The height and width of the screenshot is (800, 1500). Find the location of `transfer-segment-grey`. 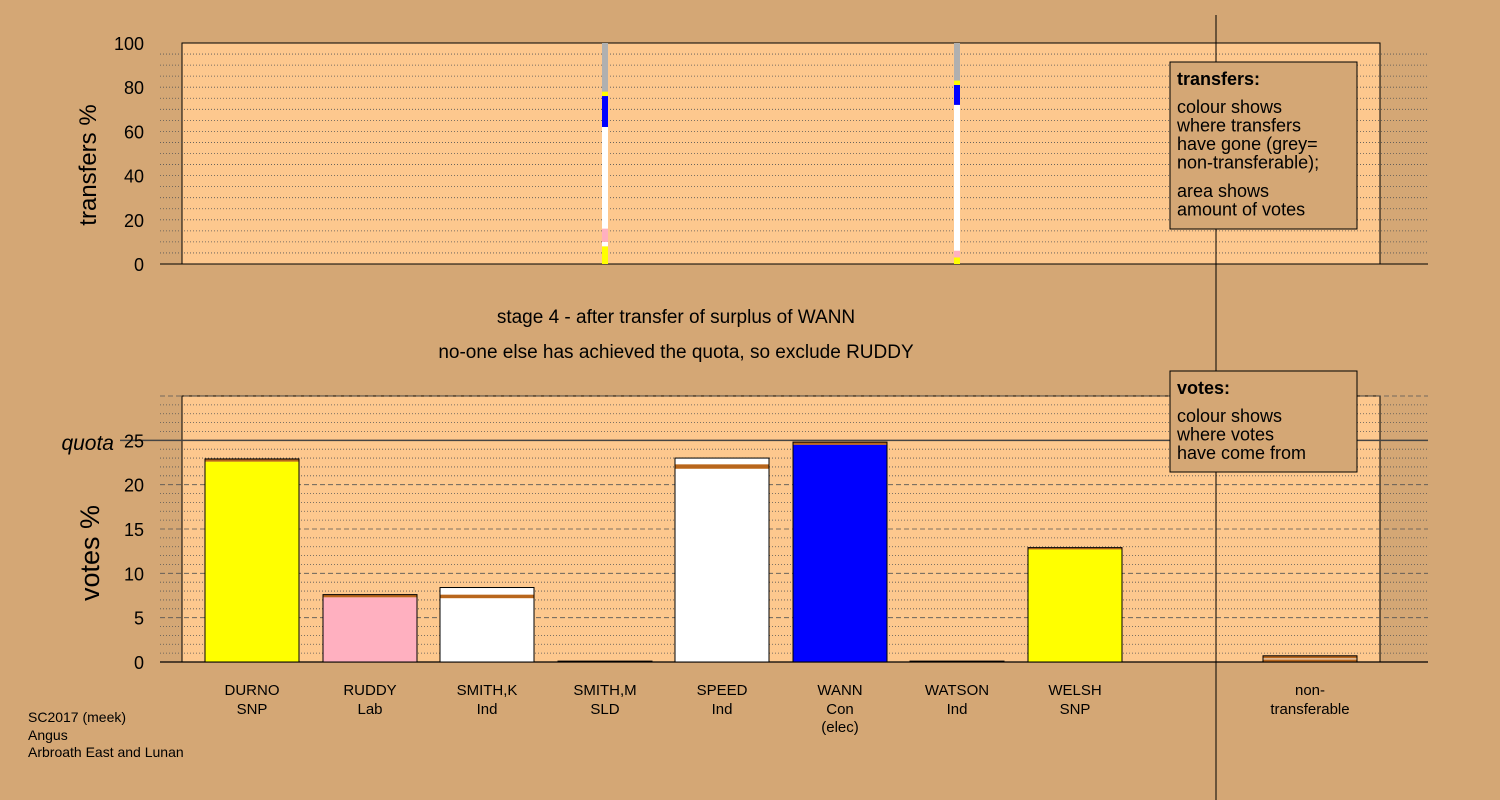

transfer-segment-grey is located at coordinates (605, 67).